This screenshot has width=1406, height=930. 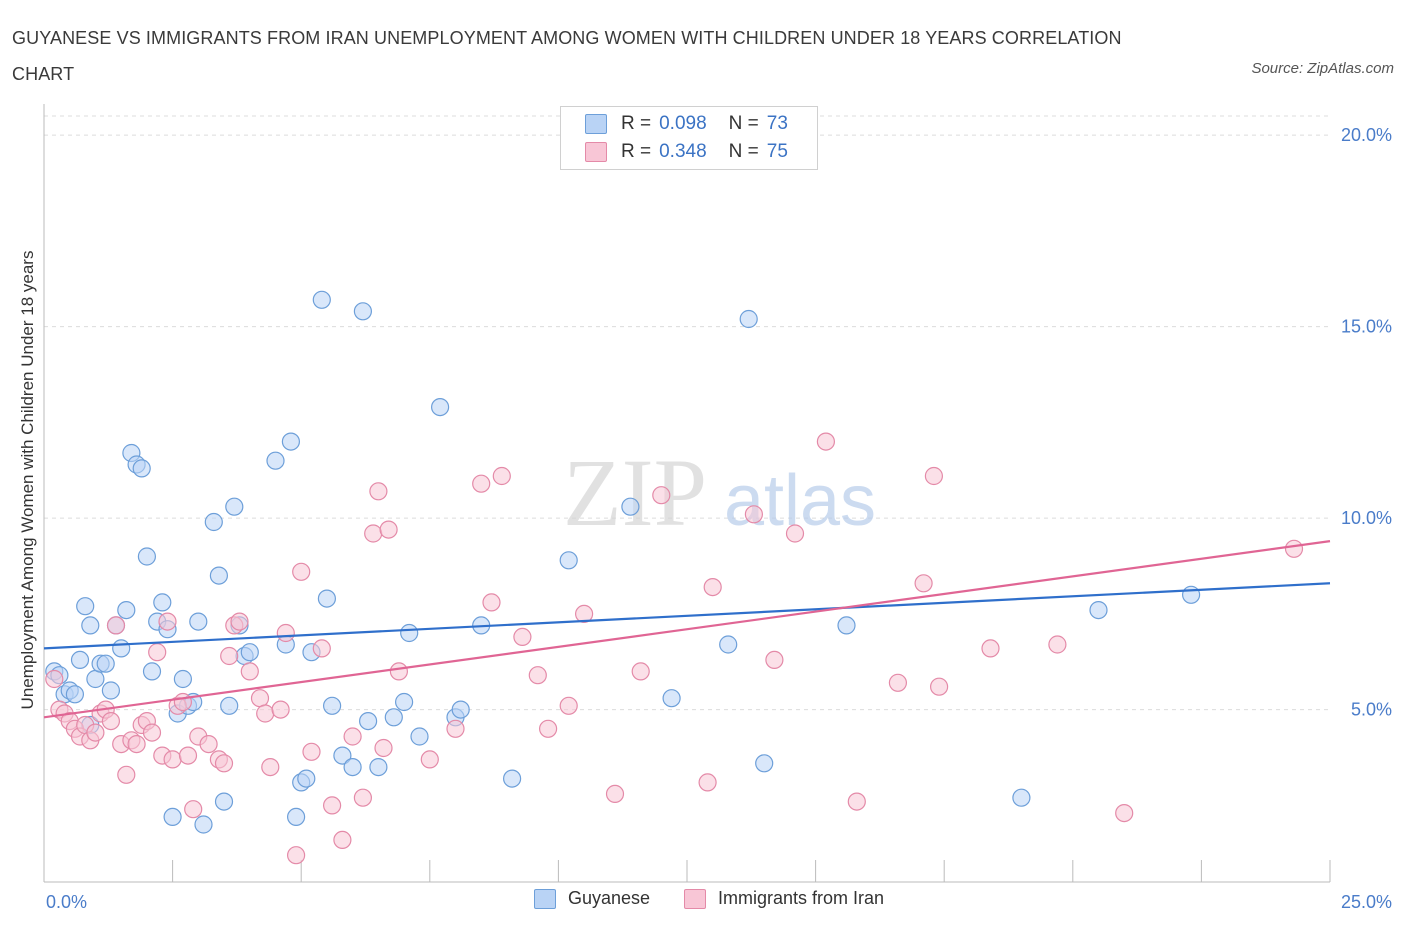 I want to click on watermark: ZIP atlas, so click(x=719, y=492).